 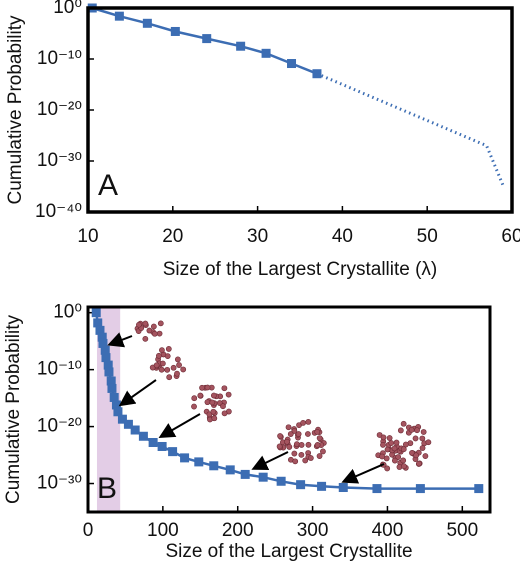 I want to click on x-tick-label: 30, so click(x=257, y=236).